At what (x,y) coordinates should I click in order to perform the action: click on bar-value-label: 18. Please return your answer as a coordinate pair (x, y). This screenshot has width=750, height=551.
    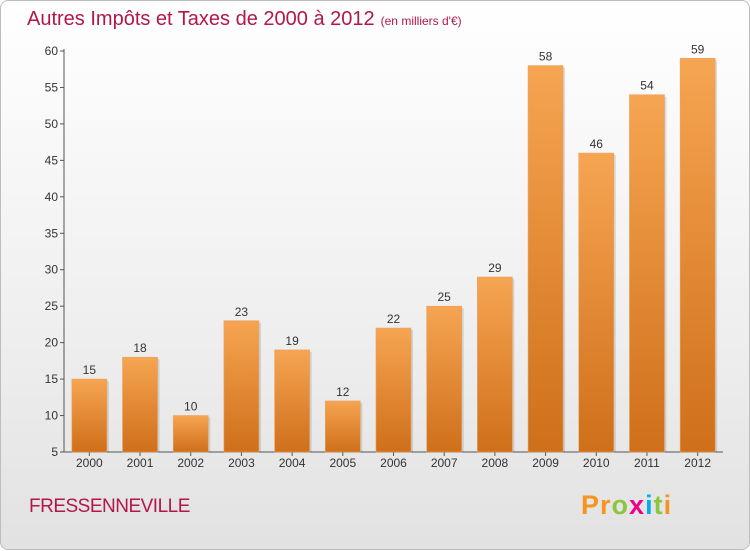
    Looking at the image, I should click on (140, 348).